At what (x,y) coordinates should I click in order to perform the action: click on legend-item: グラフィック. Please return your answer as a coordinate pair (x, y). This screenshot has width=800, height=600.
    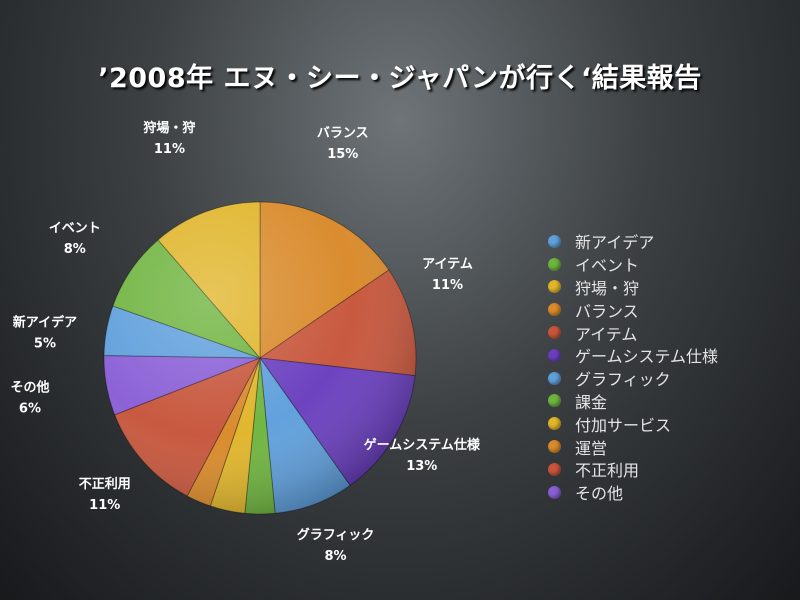
    Looking at the image, I should click on (633, 378).